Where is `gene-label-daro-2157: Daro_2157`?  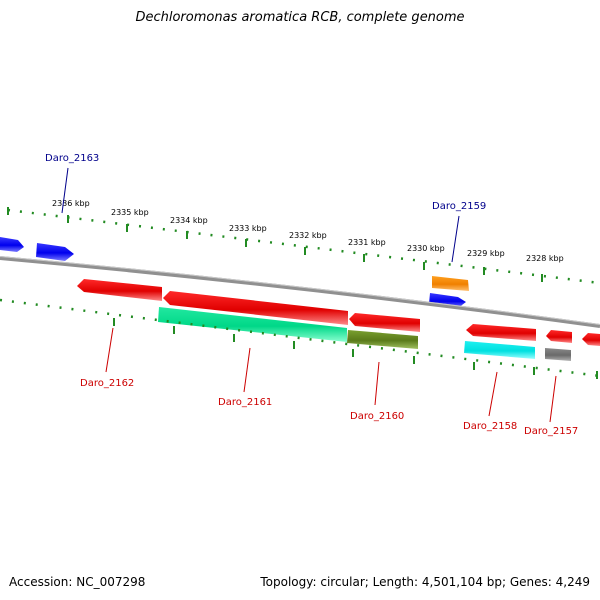 gene-label-daro-2157: Daro_2157 is located at coordinates (551, 431).